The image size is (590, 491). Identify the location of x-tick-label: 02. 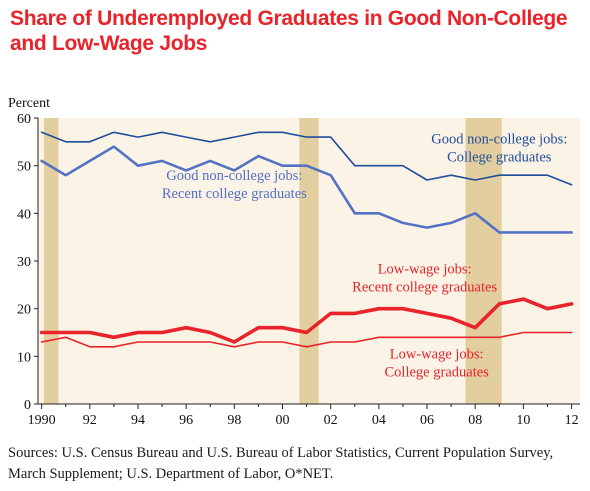
(331, 420).